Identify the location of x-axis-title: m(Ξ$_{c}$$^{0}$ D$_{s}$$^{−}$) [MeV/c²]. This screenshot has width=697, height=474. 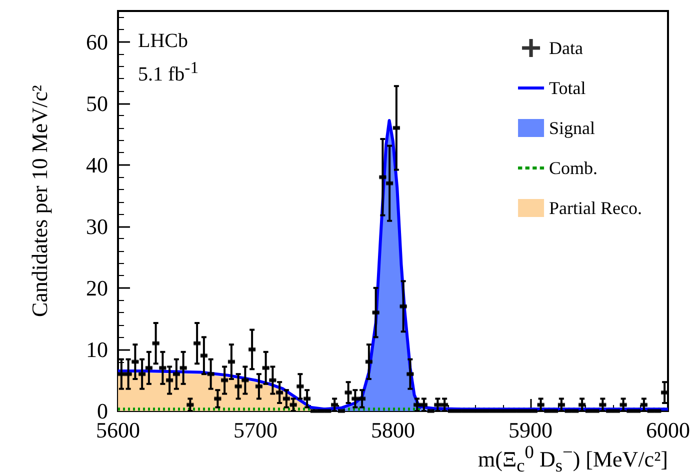
(573, 458).